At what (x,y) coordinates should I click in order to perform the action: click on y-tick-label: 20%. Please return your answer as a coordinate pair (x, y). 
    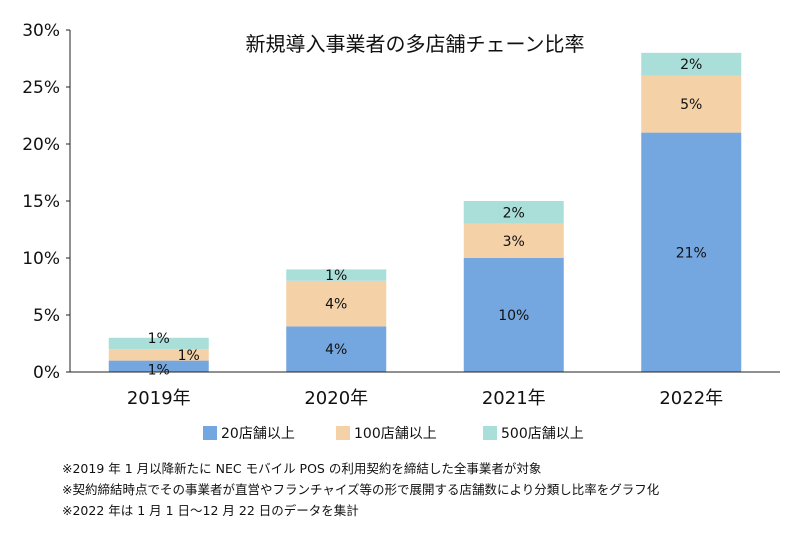
    Looking at the image, I should click on (41, 145).